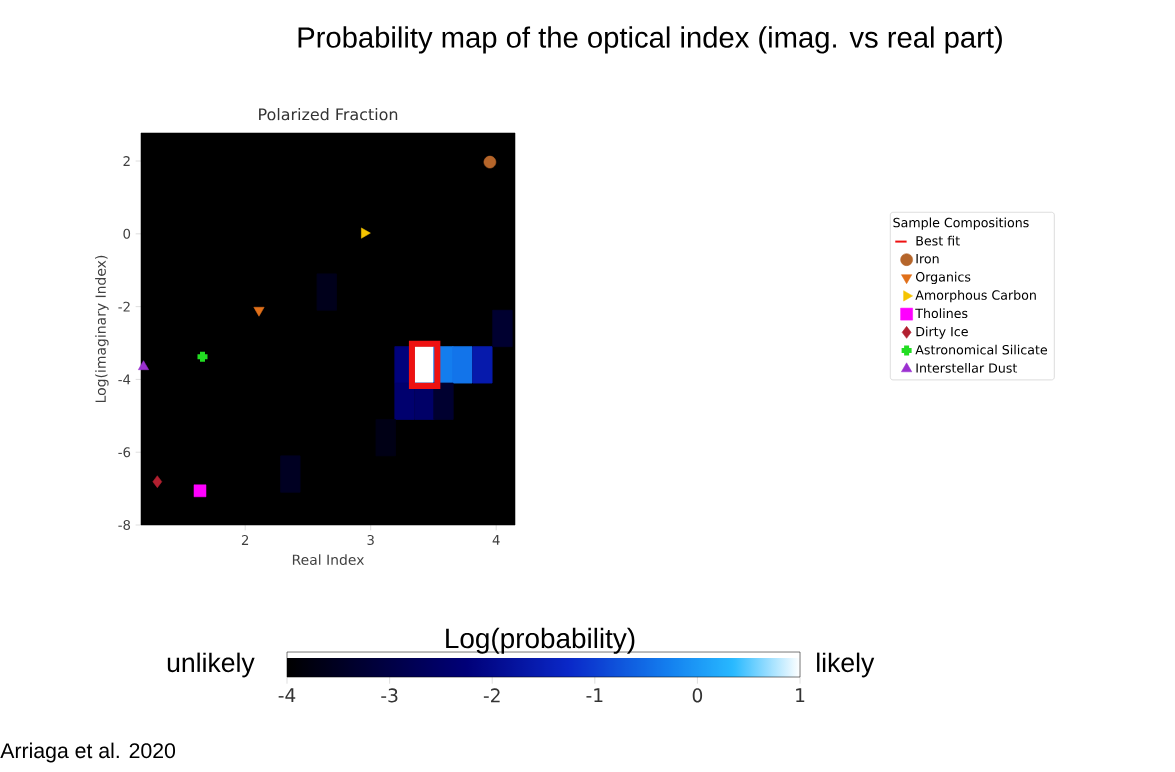 The width and height of the screenshot is (1175, 772). Describe the element at coordinates (981, 349) in the screenshot. I see `legend-label: Astronomical Silicate` at that location.